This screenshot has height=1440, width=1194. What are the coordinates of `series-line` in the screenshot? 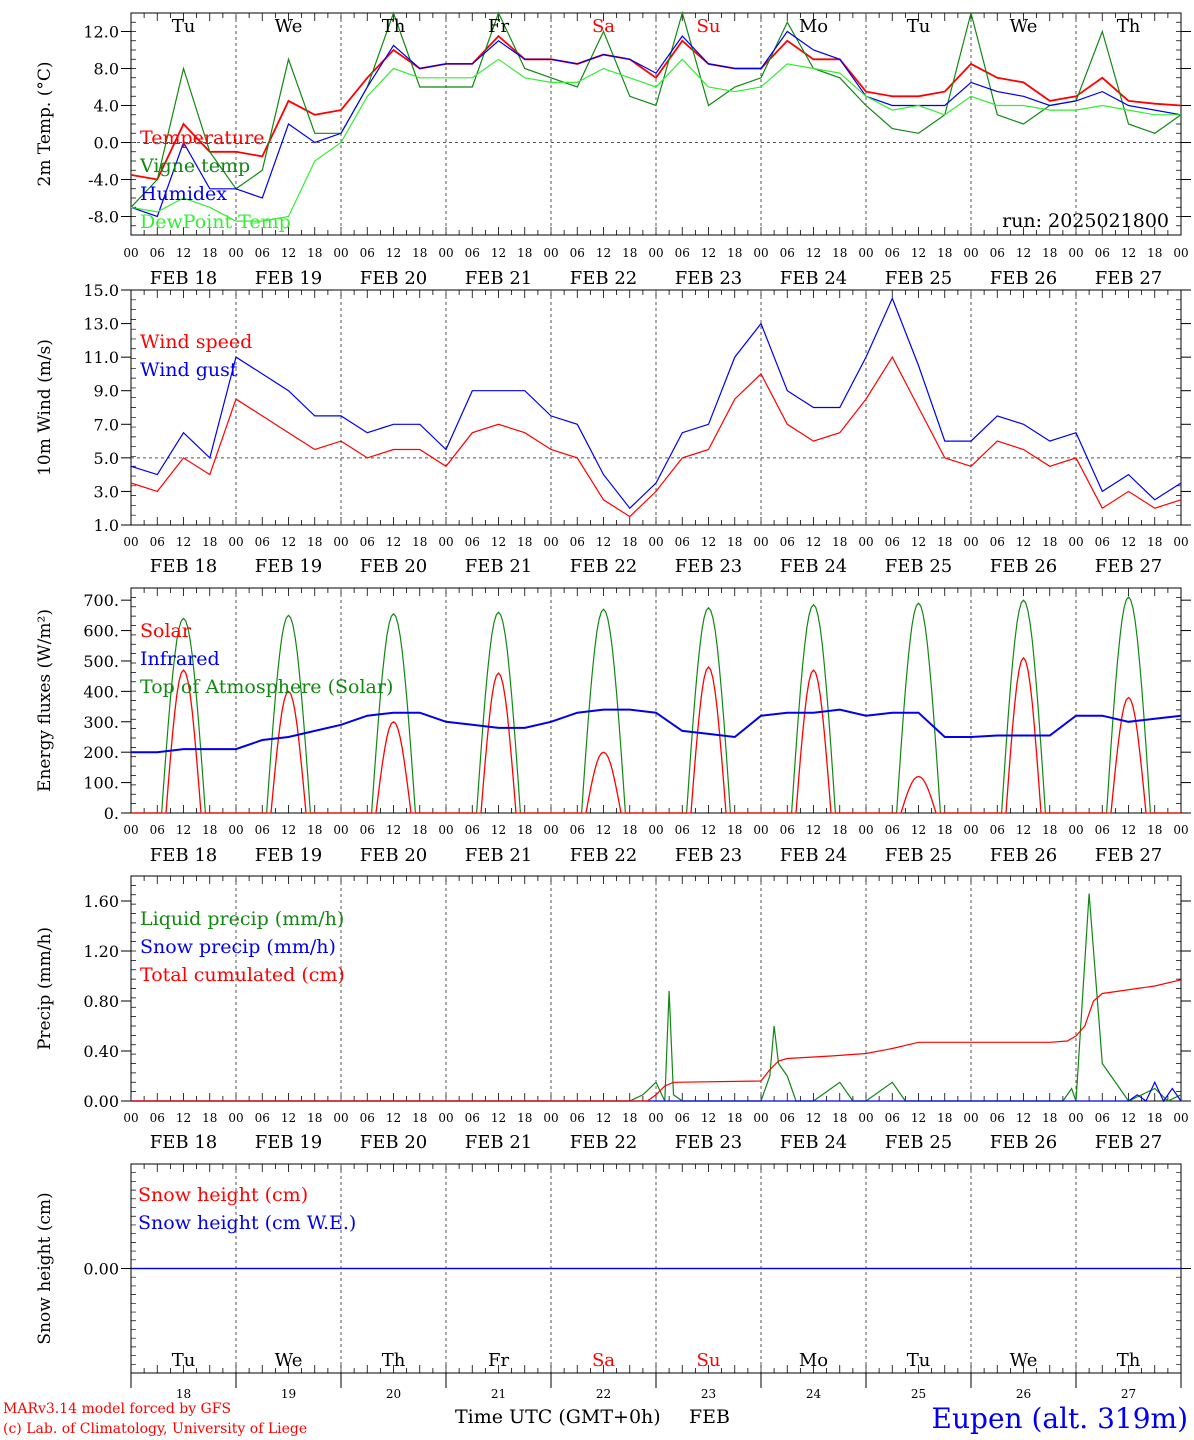 It's located at (656, 1040).